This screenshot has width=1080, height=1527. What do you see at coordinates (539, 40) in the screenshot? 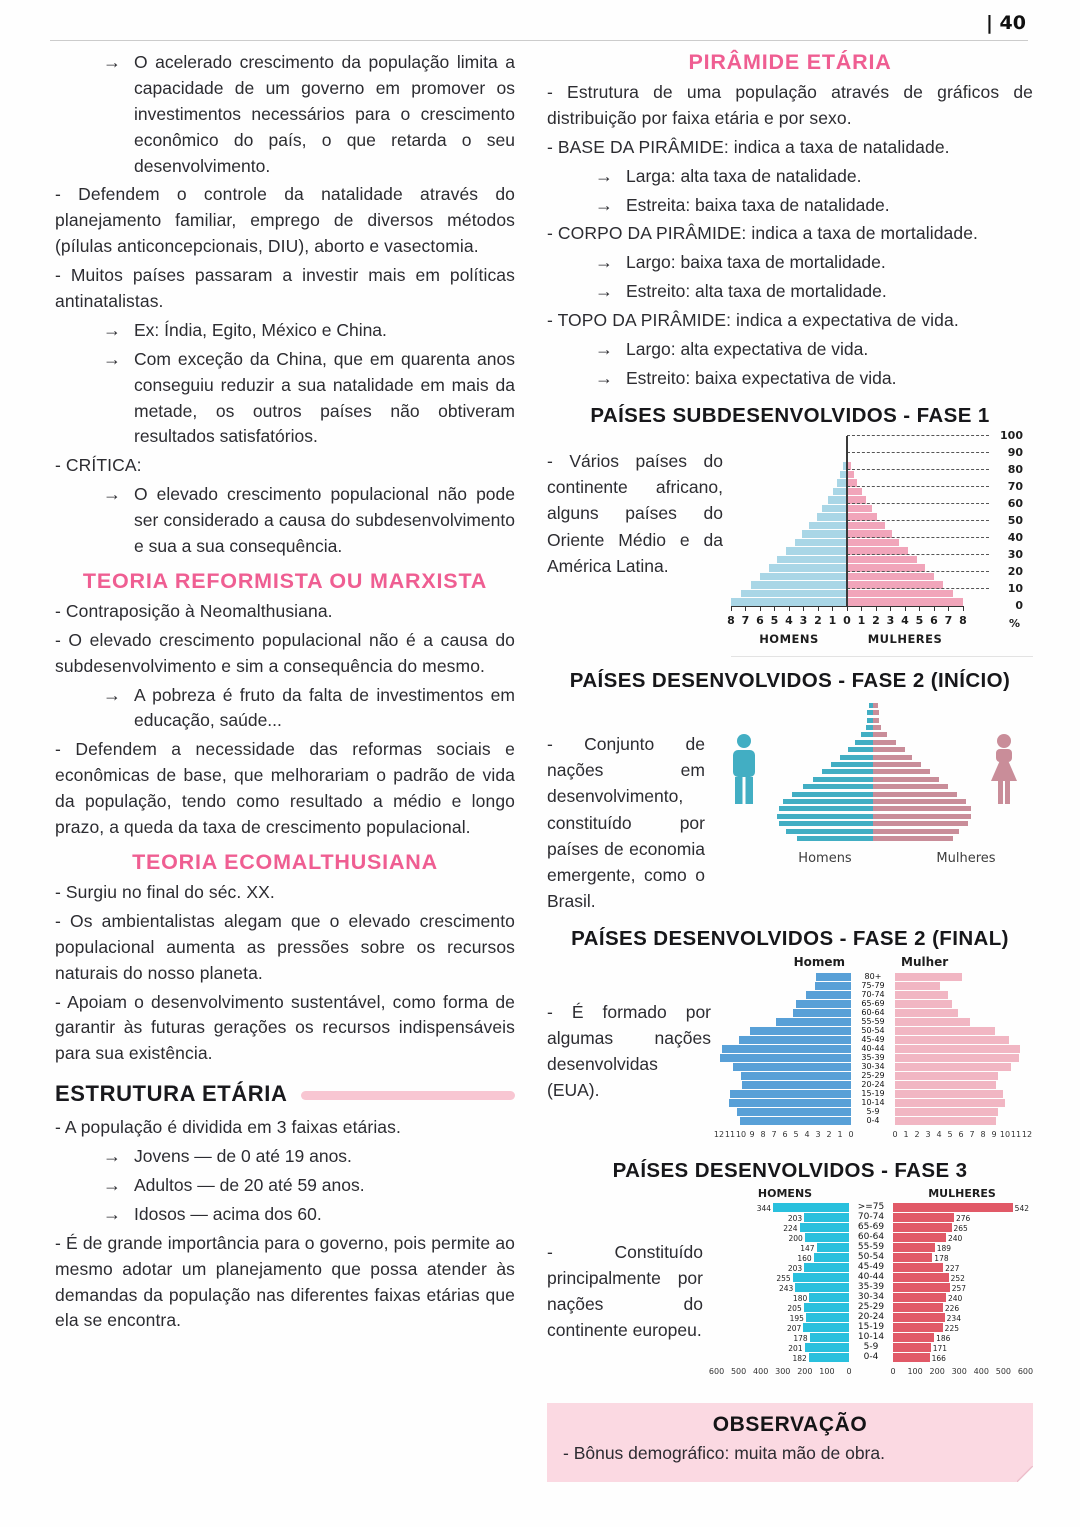
I see `top-divider` at bounding box center [539, 40].